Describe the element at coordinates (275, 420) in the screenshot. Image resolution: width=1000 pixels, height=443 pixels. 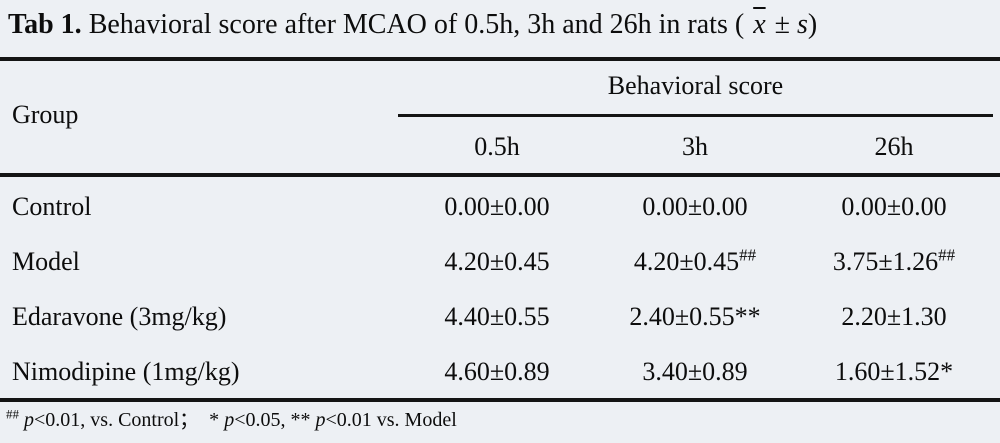
I see `footnote-text: <0.05, **` at that location.